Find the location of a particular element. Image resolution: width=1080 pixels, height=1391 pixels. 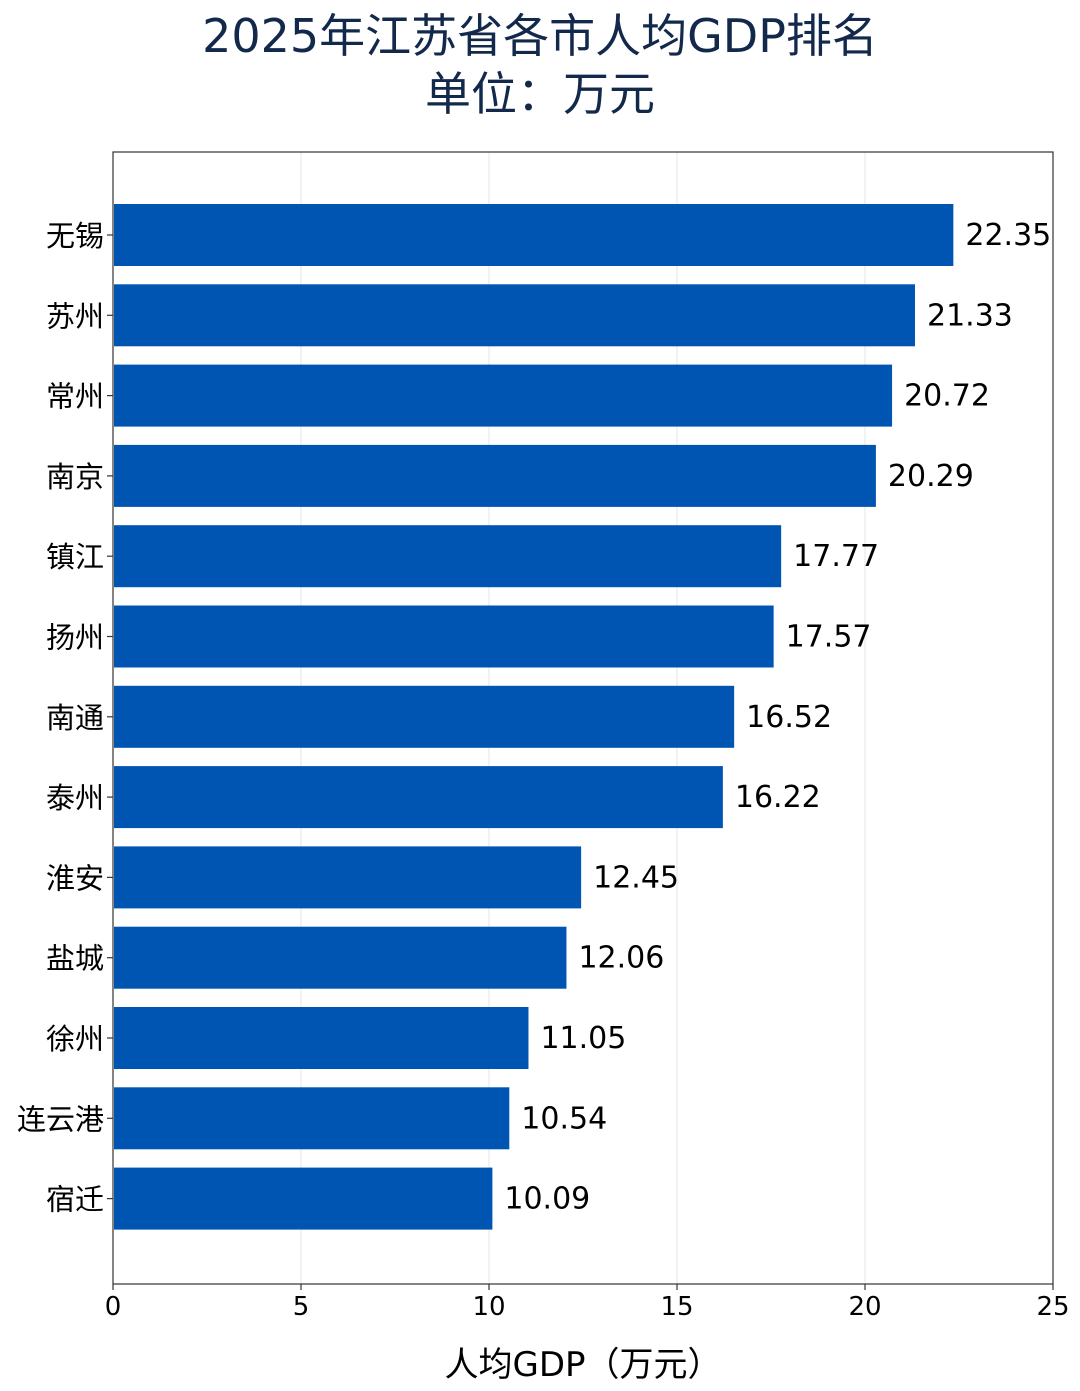

category-label: 镇江 is located at coordinates (75, 557).